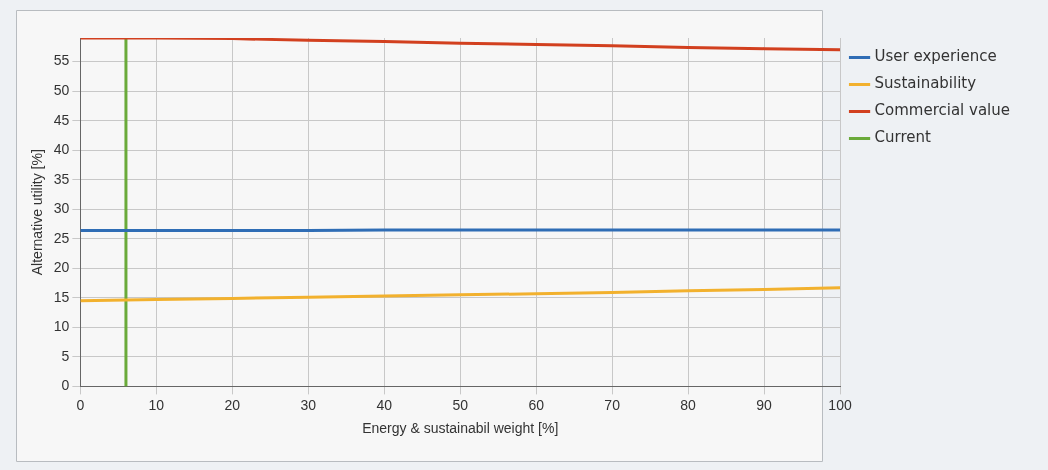  What do you see at coordinates (308, 404) in the screenshot?
I see `x-tick-label: 30` at bounding box center [308, 404].